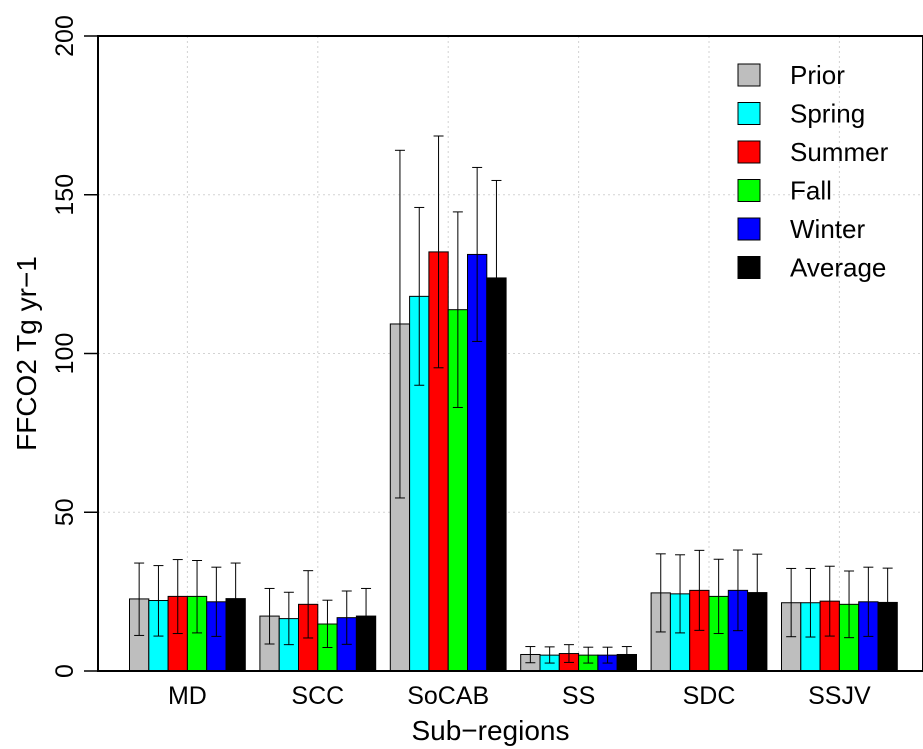 The height and width of the screenshot is (749, 923). Describe the element at coordinates (327, 624) in the screenshot. I see `error-bar-scc-fall` at that location.